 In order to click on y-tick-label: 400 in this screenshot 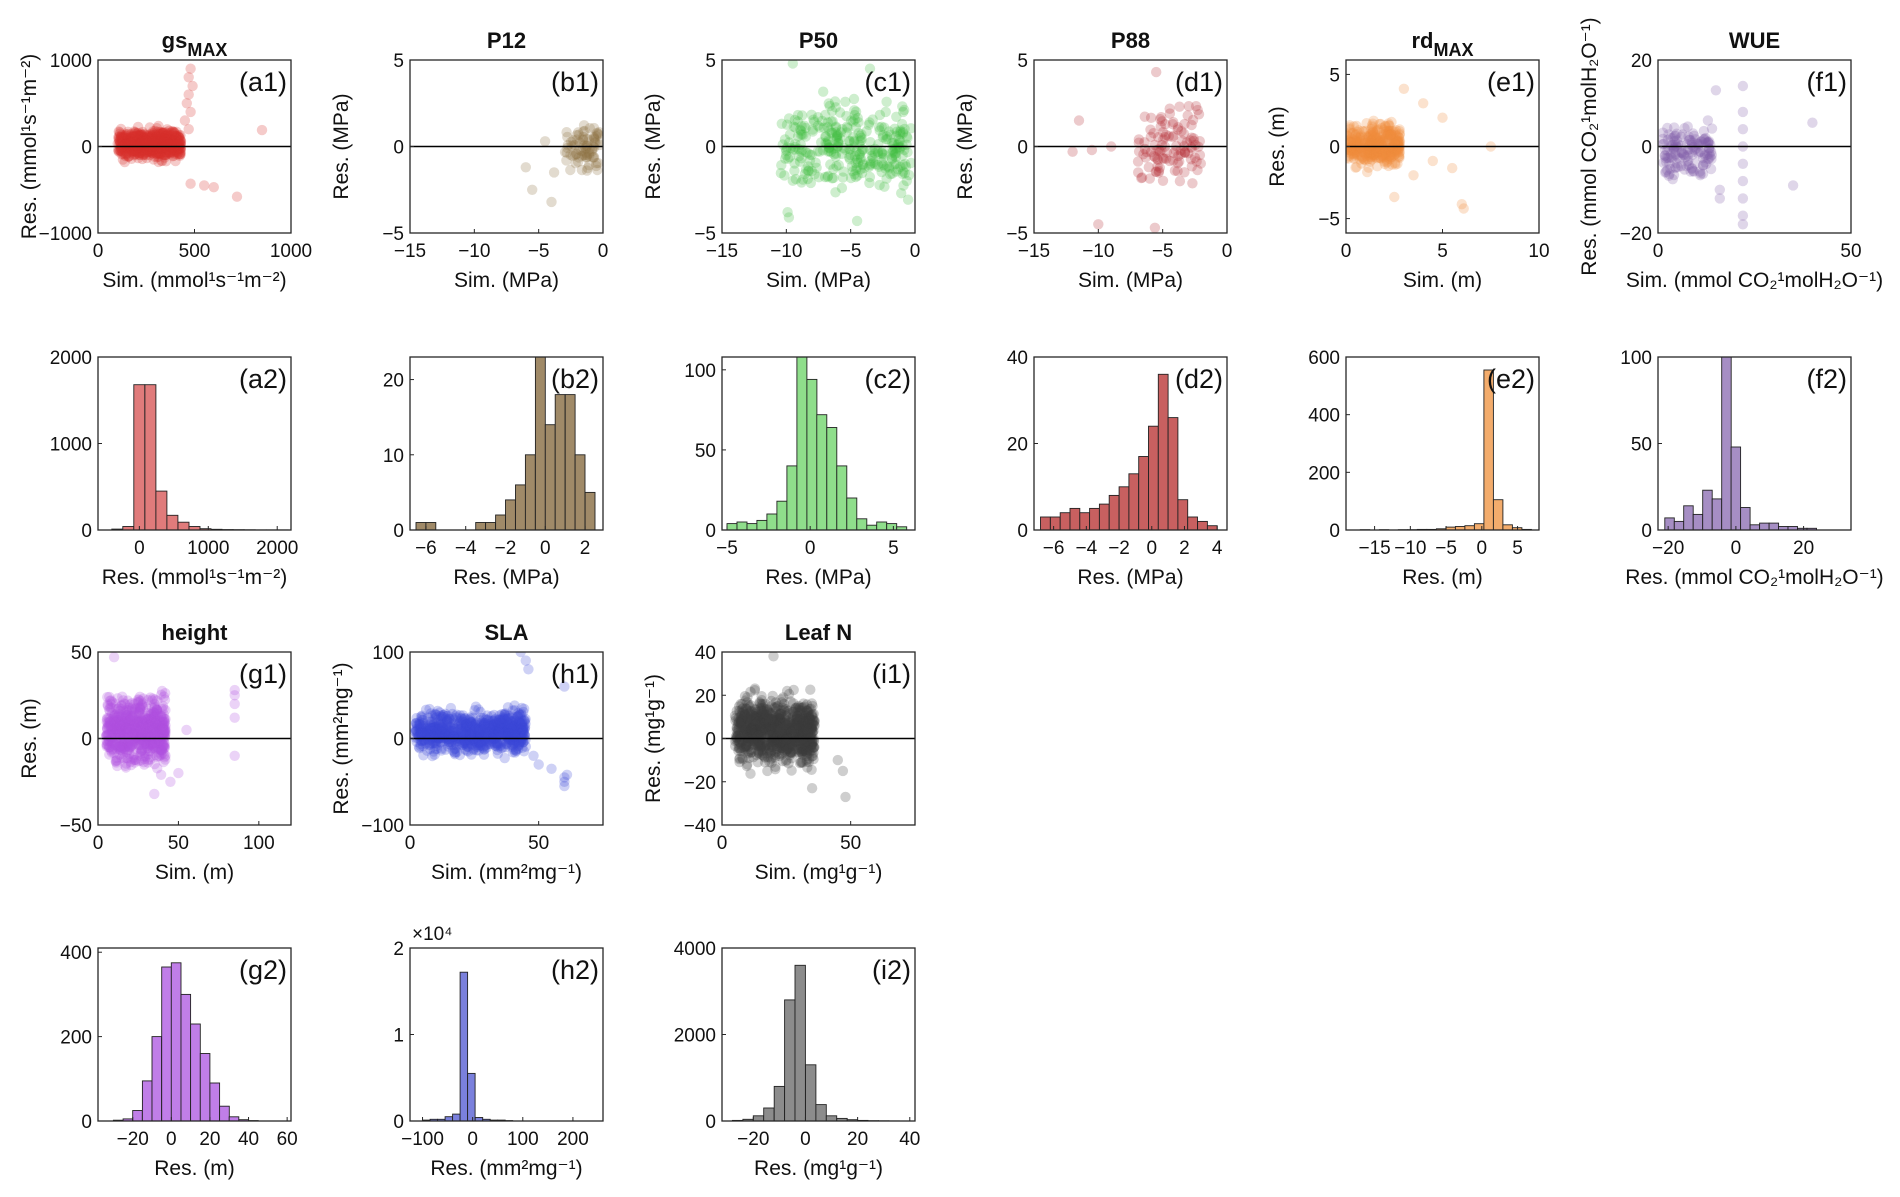, I will do `click(76, 953)`.